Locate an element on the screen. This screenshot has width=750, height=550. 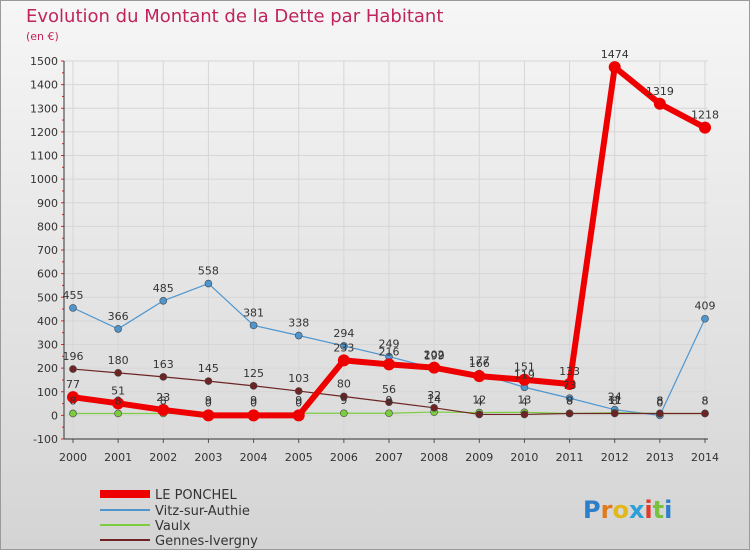
y-tick-label: 400 is located at coordinates (47, 321).